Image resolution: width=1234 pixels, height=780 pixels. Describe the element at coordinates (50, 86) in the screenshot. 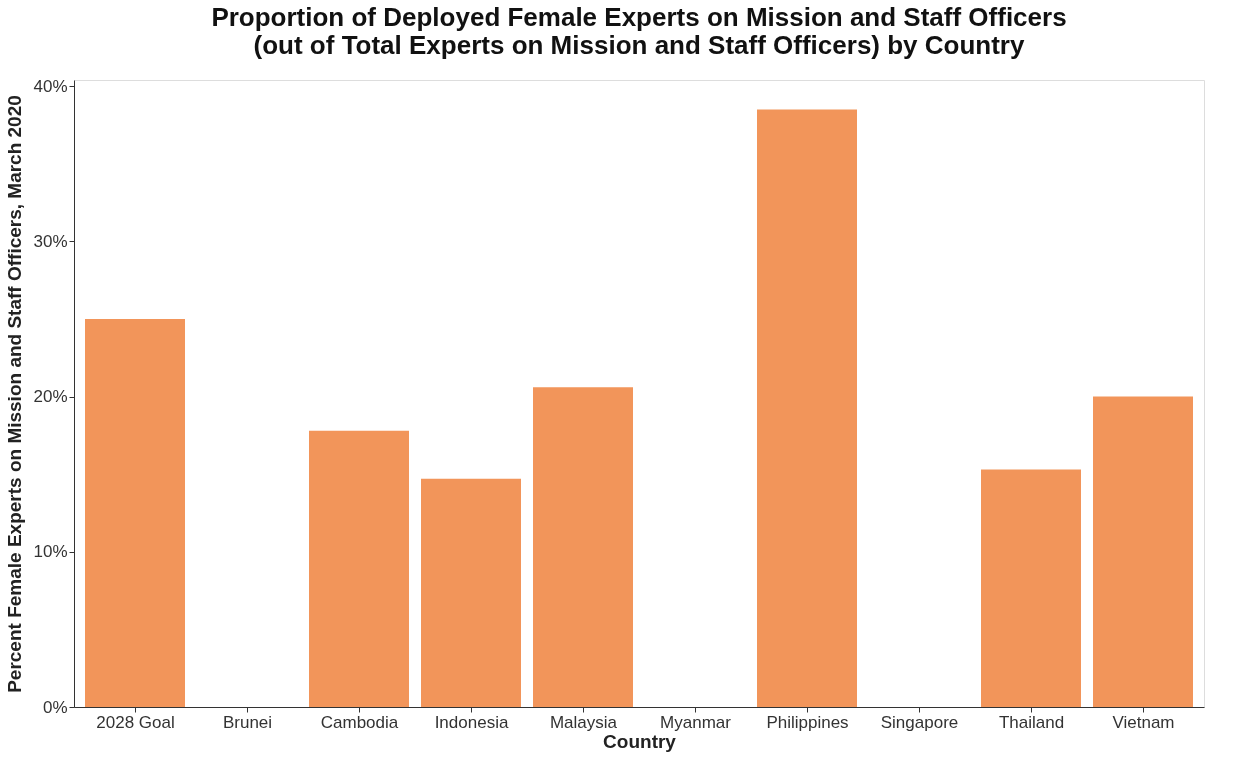

I see `y-tick-label: 40%` at that location.